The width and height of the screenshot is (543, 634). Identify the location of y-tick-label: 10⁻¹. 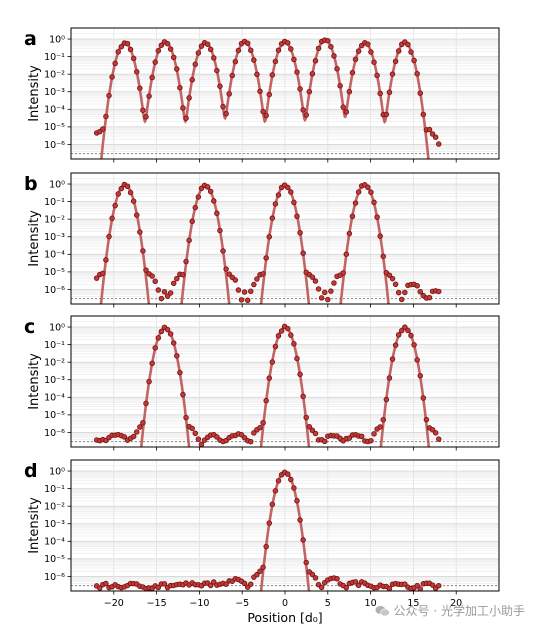
(54, 489).